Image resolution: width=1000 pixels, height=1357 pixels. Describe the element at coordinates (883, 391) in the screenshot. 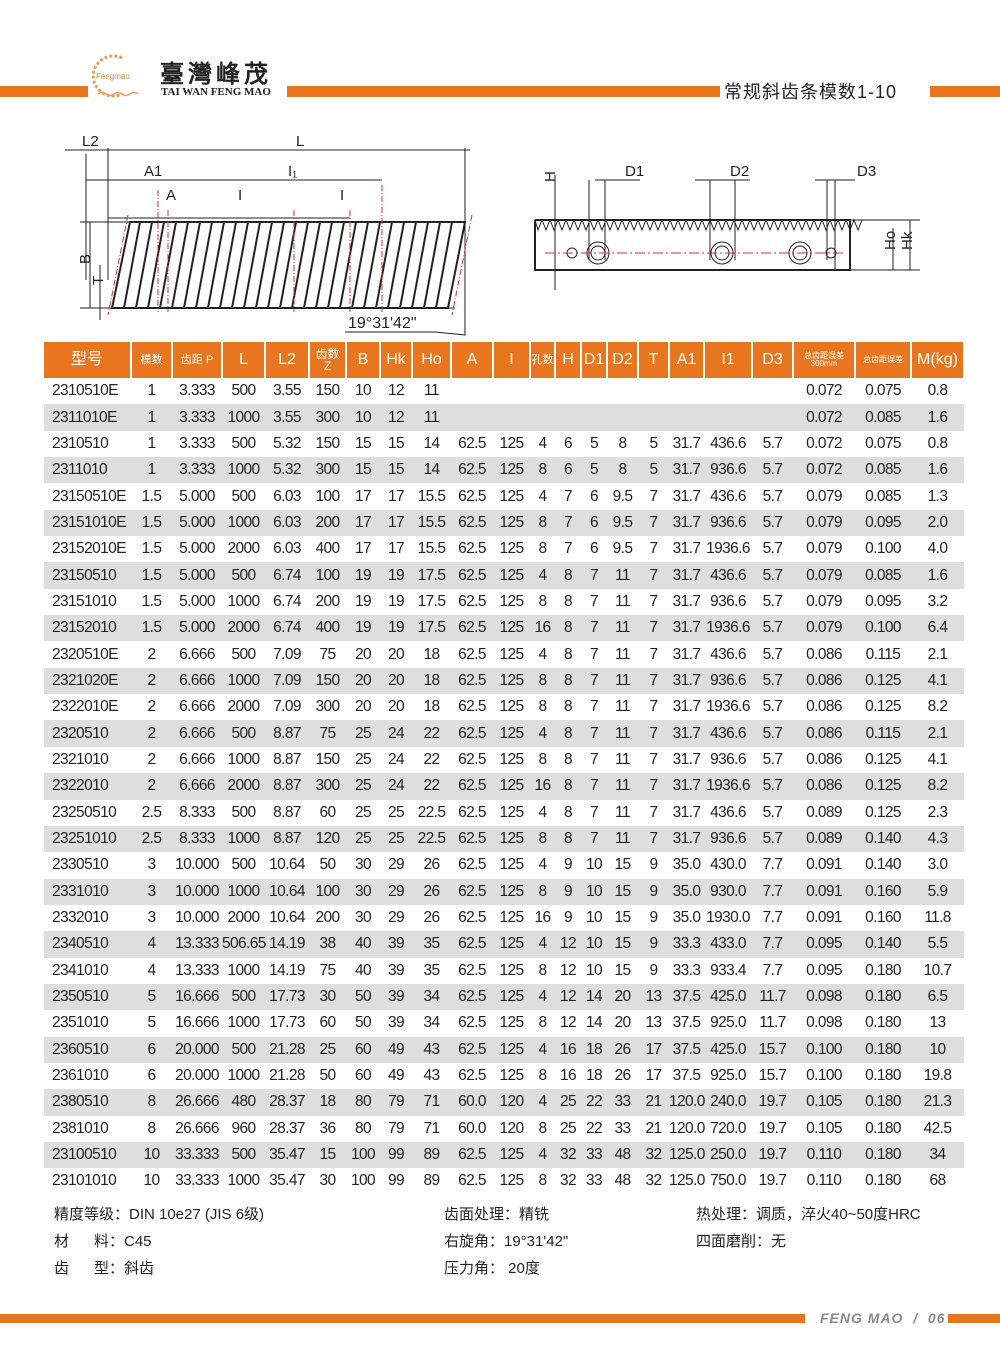

I see `table-cell: 0.075` at that location.